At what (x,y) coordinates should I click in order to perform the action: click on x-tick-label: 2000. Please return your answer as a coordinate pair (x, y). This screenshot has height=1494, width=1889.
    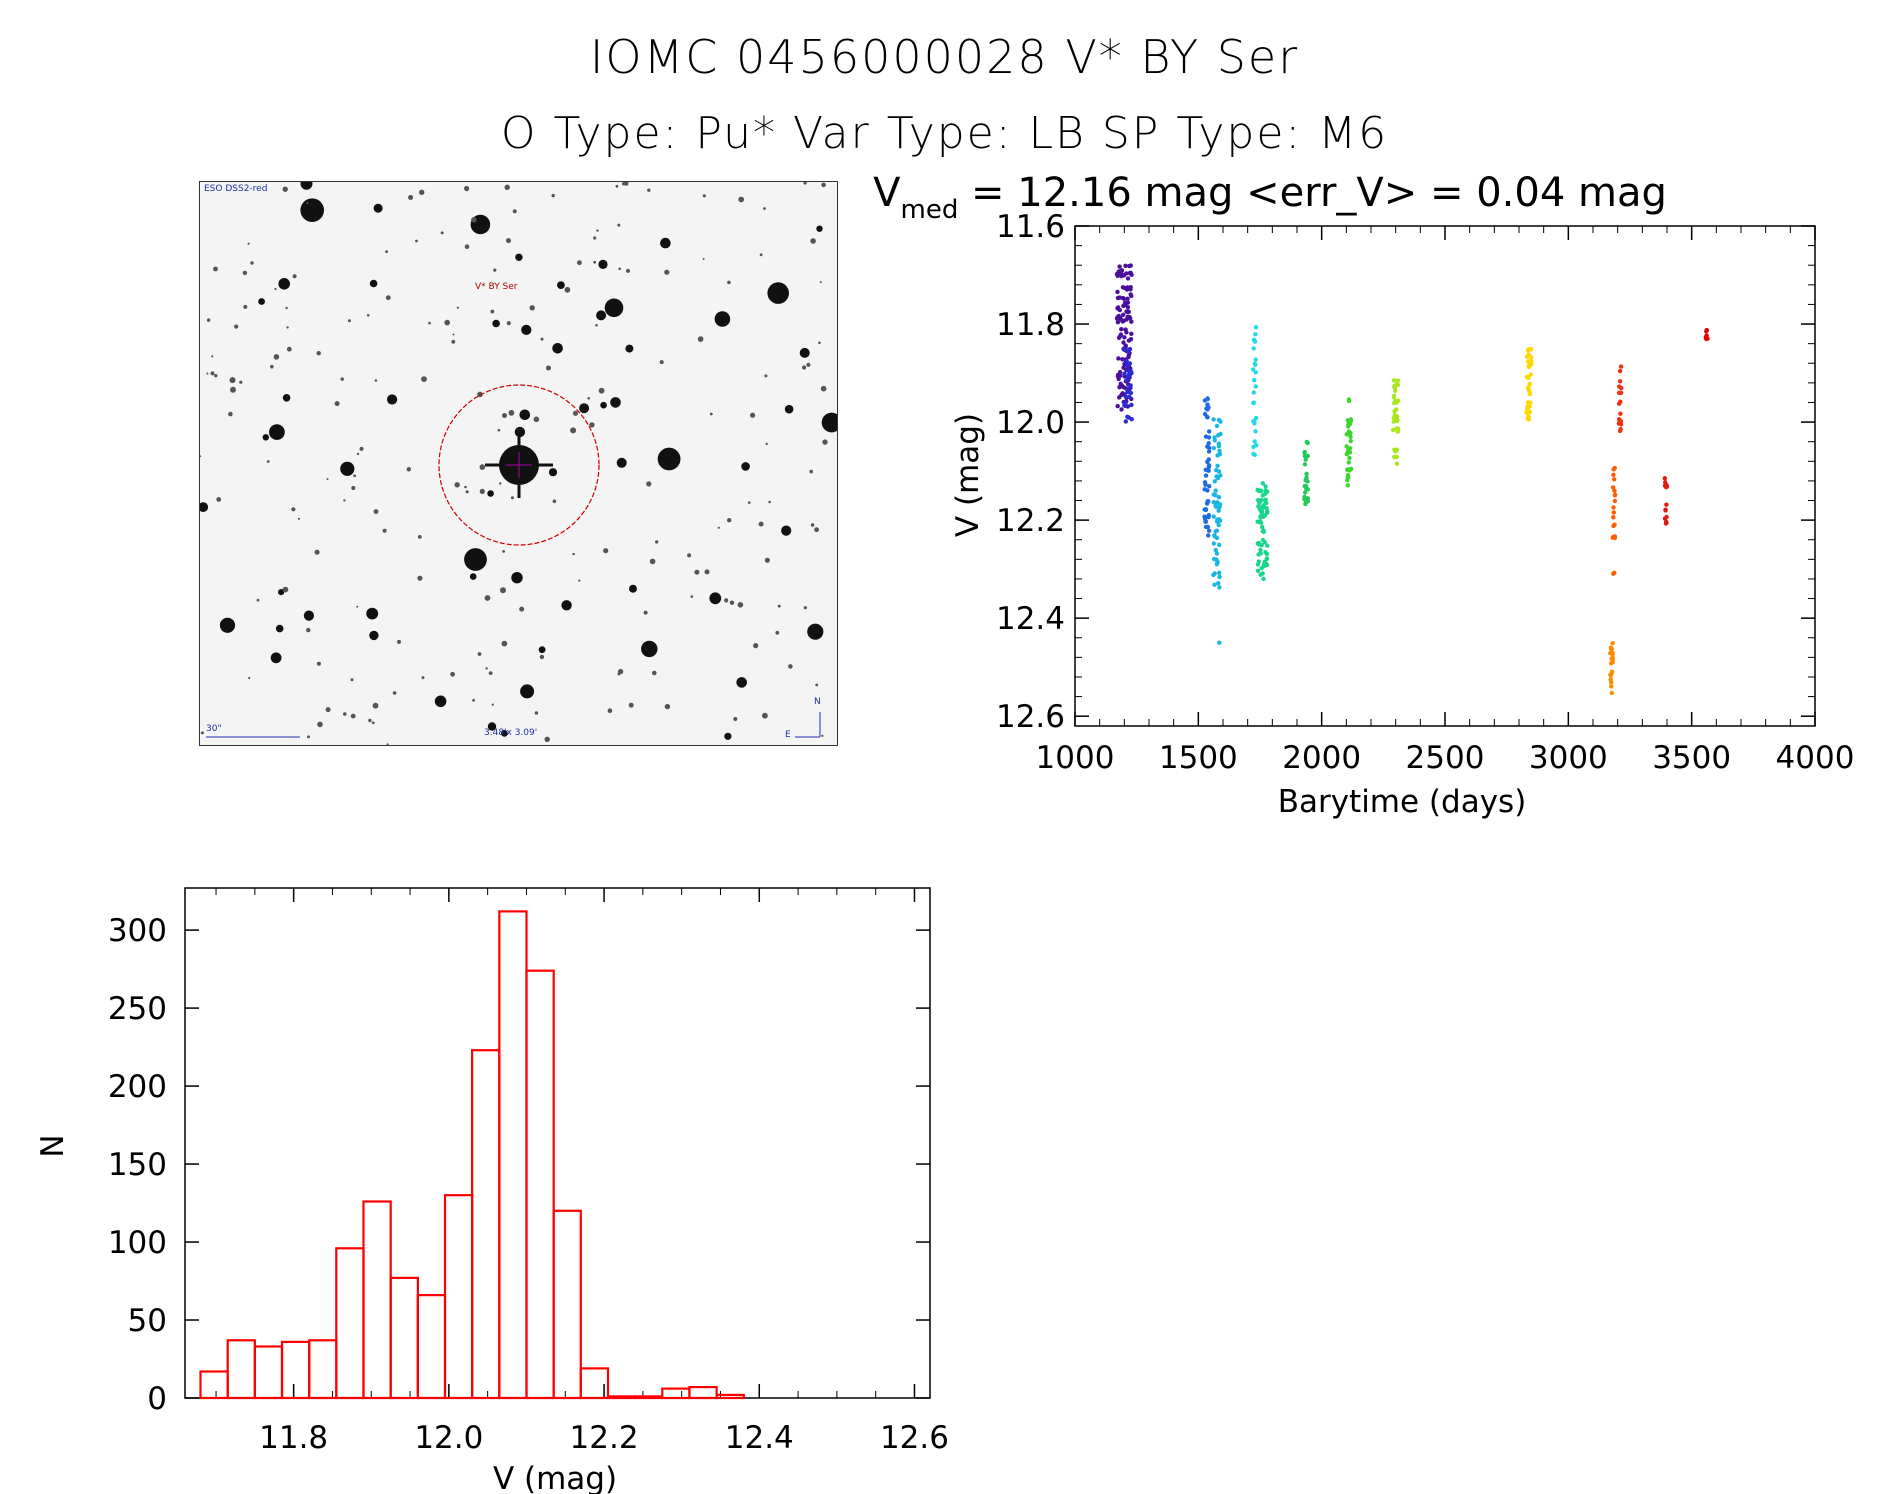
    Looking at the image, I should click on (1321, 758).